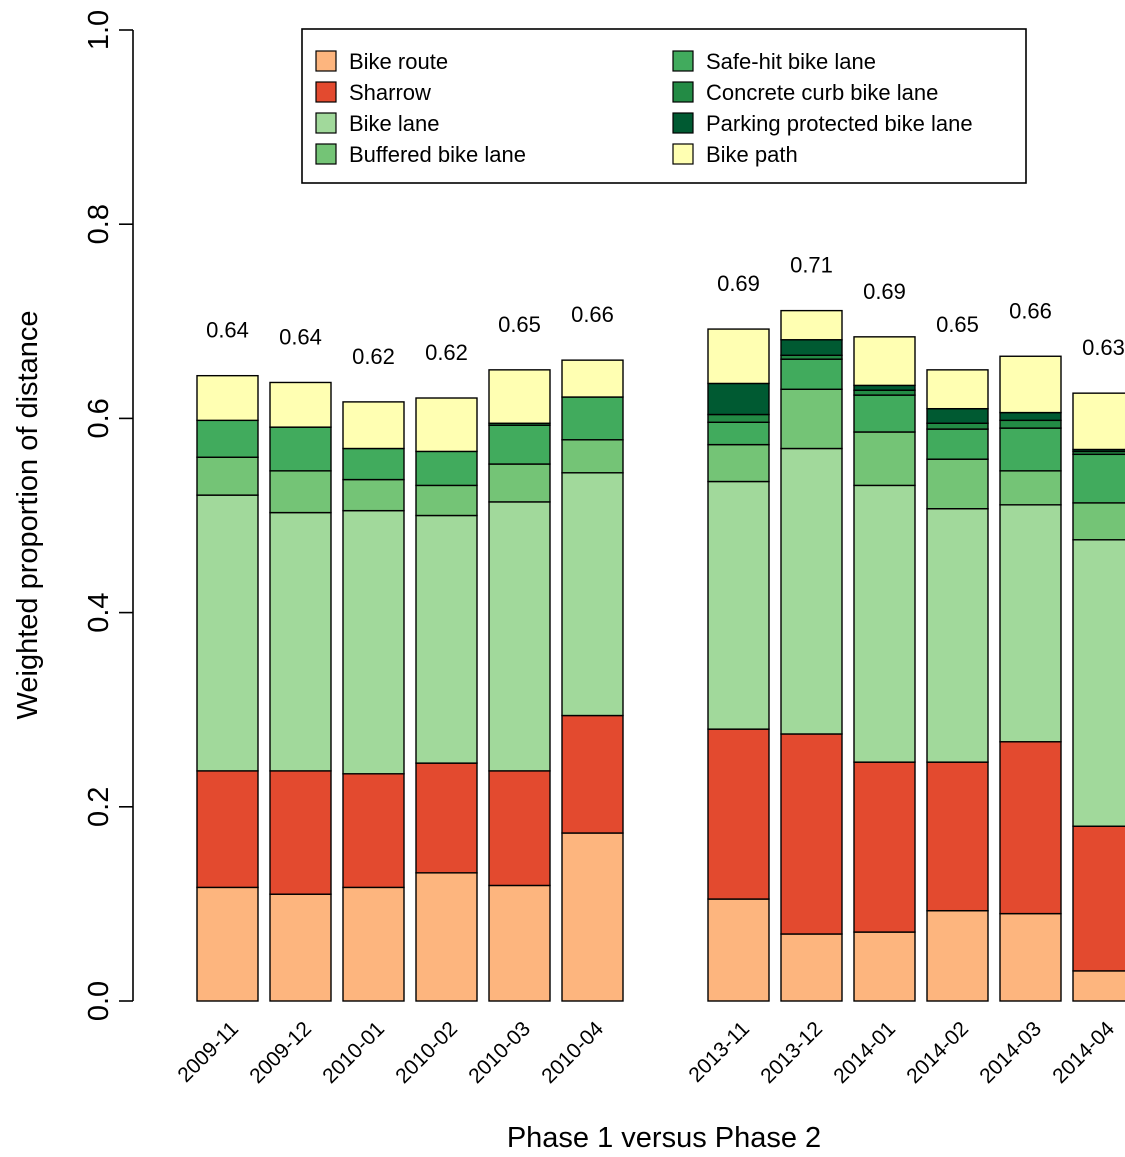 The image size is (1125, 1157). Describe the element at coordinates (99, 612) in the screenshot. I see `y-tick-label: 0.4` at that location.